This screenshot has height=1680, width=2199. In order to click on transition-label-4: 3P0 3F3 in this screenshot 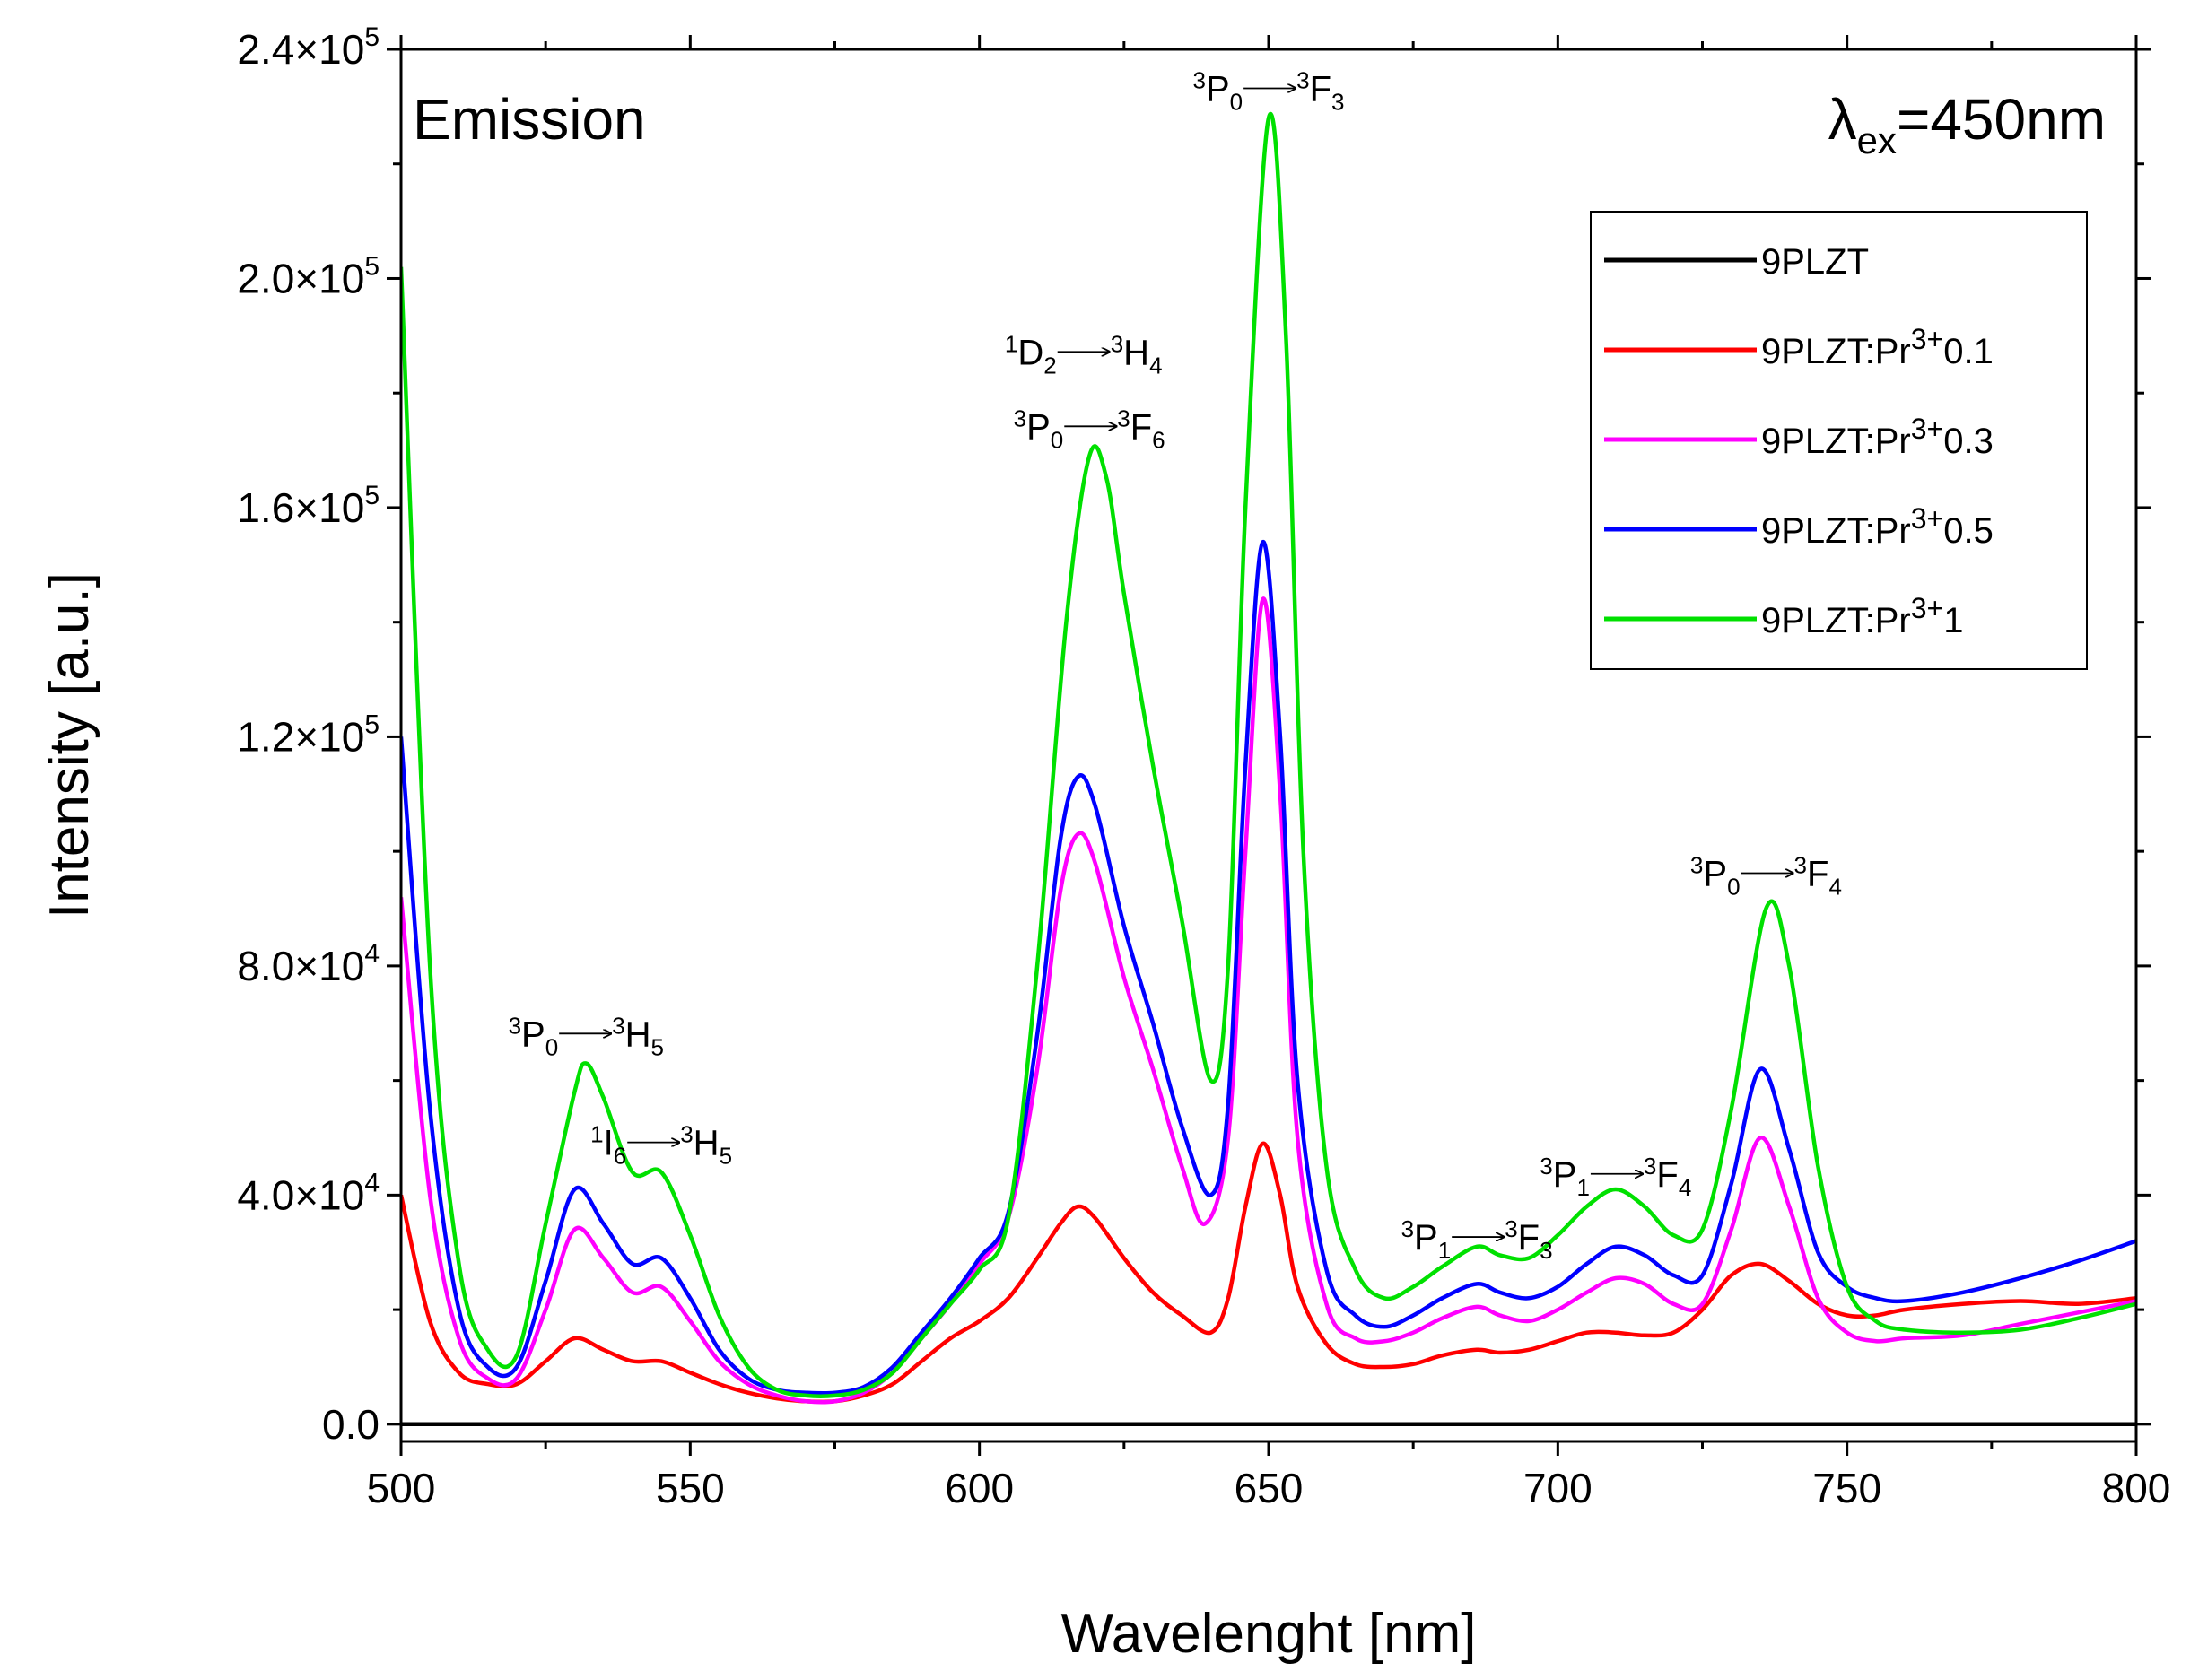, I will do `click(1269, 90)`.